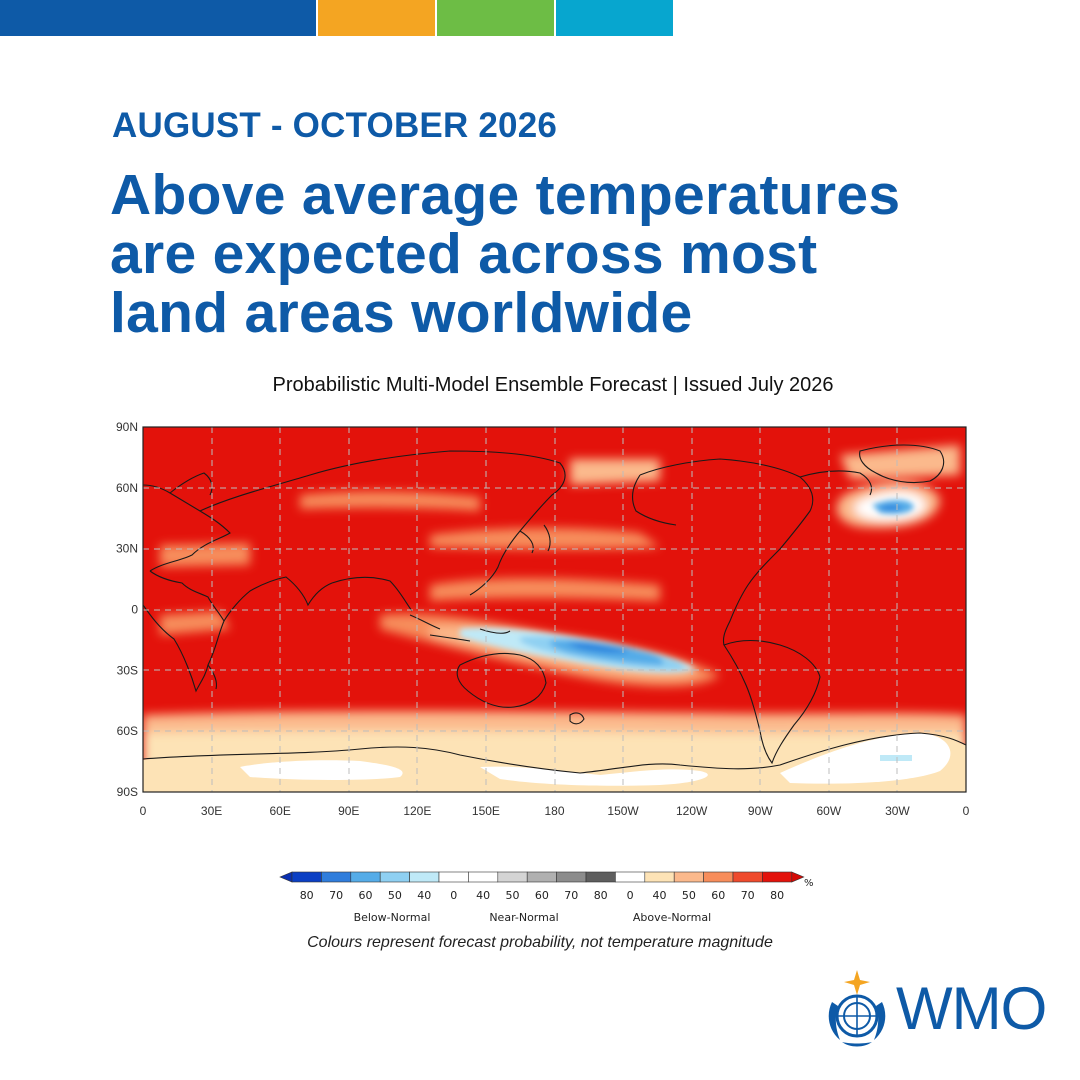  I want to click on lat-label: 30N, so click(127, 549).